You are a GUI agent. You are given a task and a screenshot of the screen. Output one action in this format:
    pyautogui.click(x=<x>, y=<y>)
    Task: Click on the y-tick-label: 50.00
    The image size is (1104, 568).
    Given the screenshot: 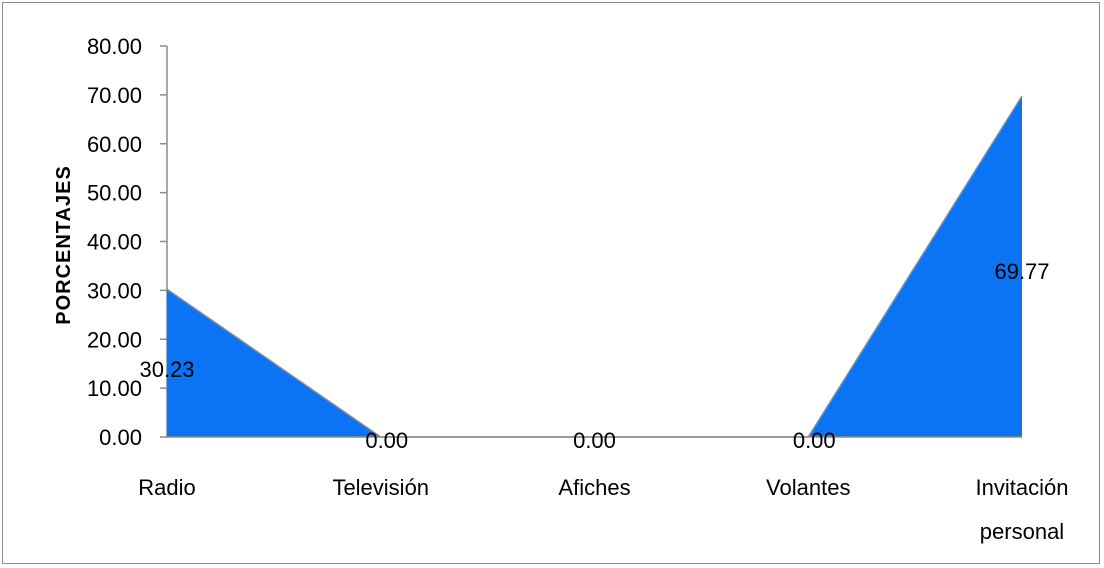 What is the action you would take?
    pyautogui.click(x=114, y=193)
    